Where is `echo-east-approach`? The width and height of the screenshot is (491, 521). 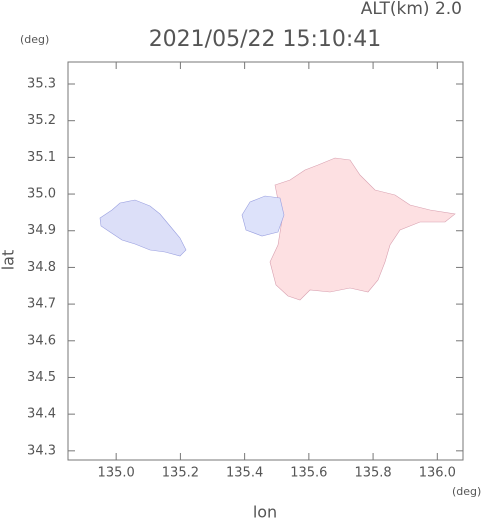 echo-east-approach is located at coordinates (263, 216).